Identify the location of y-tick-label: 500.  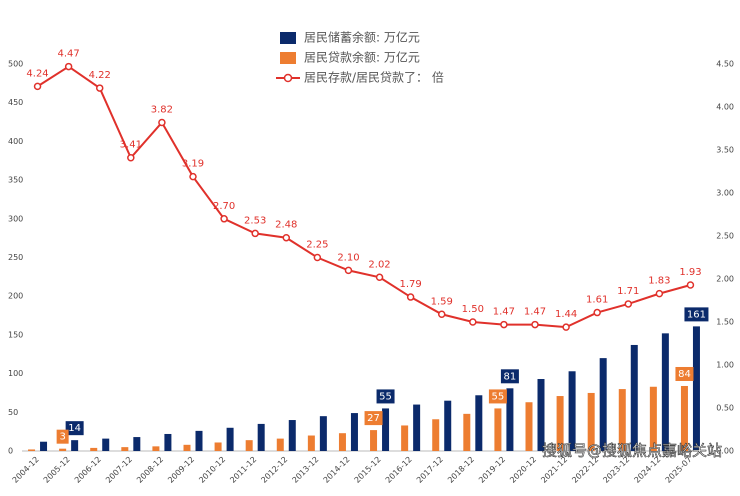
(15, 64).